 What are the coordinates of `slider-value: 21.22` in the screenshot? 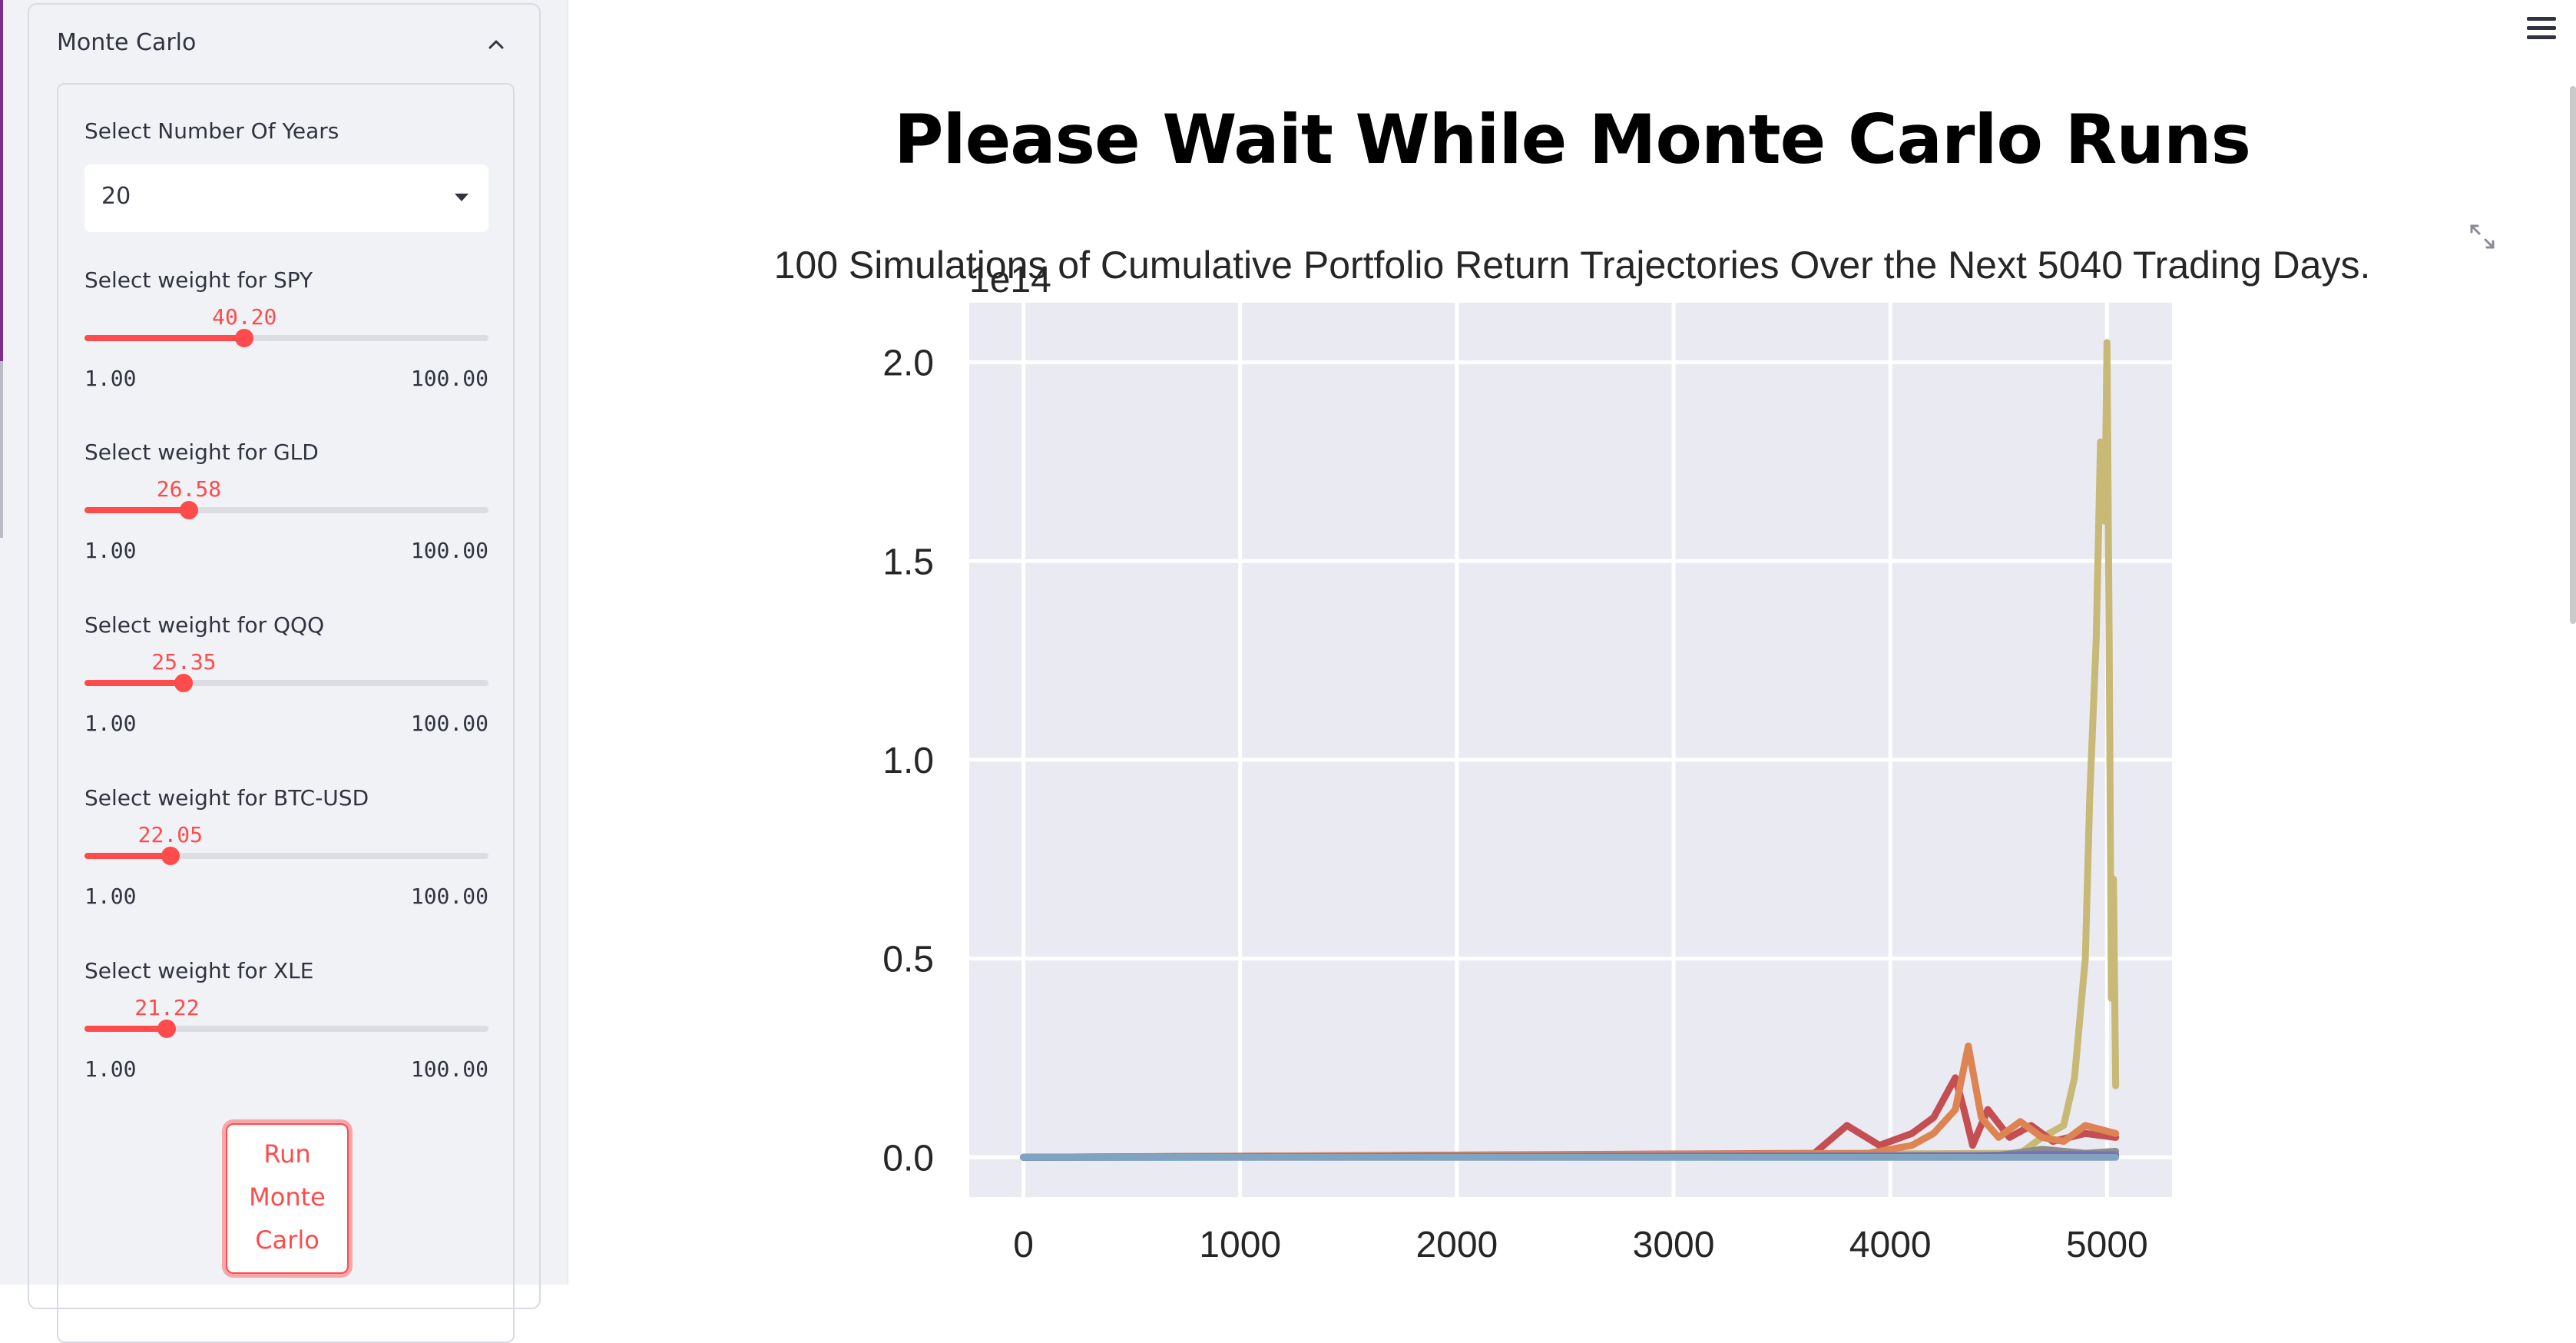 It's located at (167, 1007).